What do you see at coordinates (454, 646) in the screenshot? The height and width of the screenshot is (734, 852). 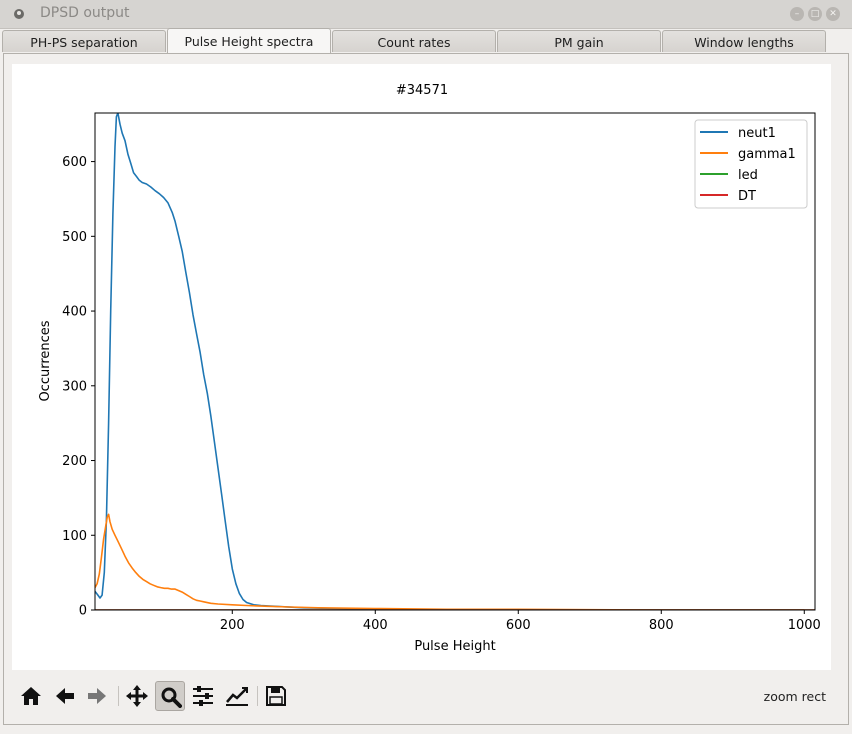 I see `x-axis-label: Pulse Height` at bounding box center [454, 646].